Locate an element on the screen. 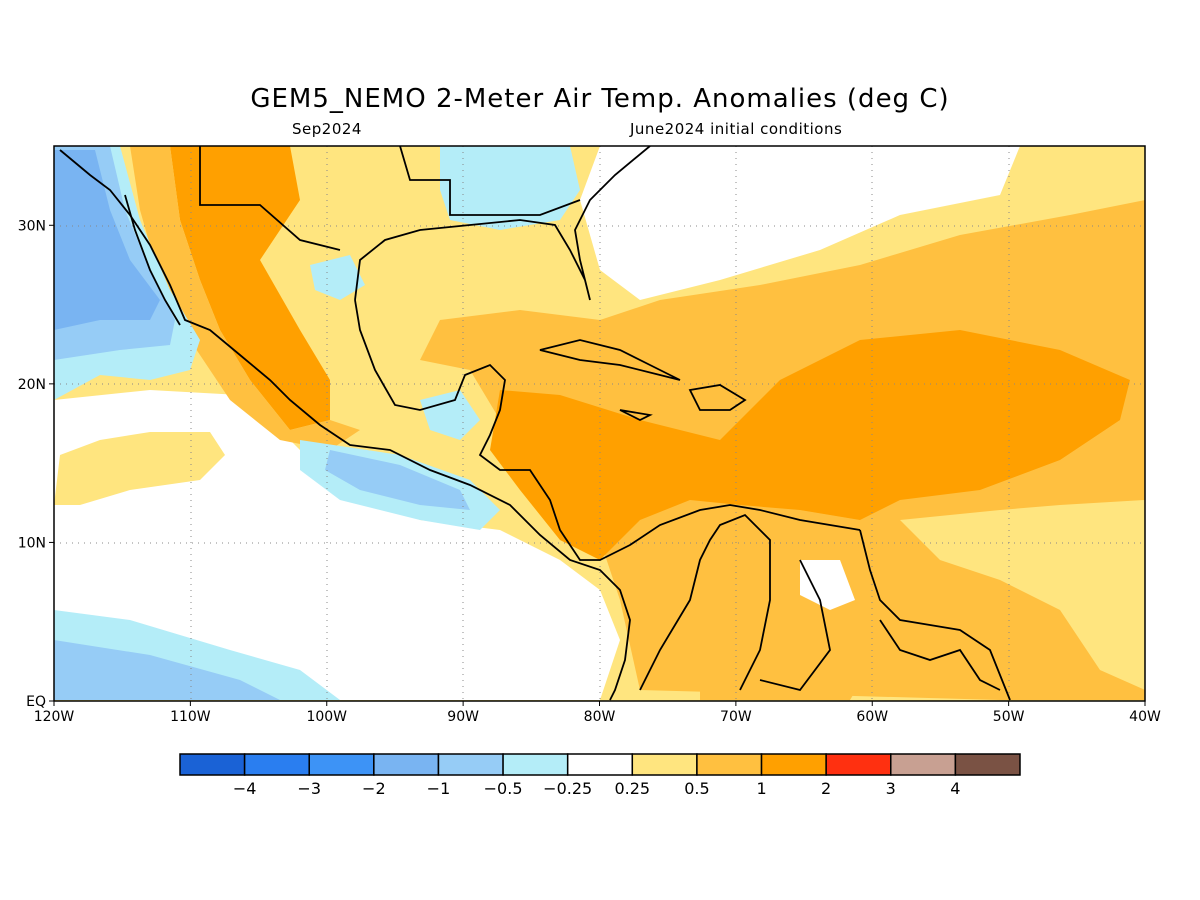 This screenshot has height=900, width=1200. anomaly-region-cool-central-pacific-core is located at coordinates (397, 480).